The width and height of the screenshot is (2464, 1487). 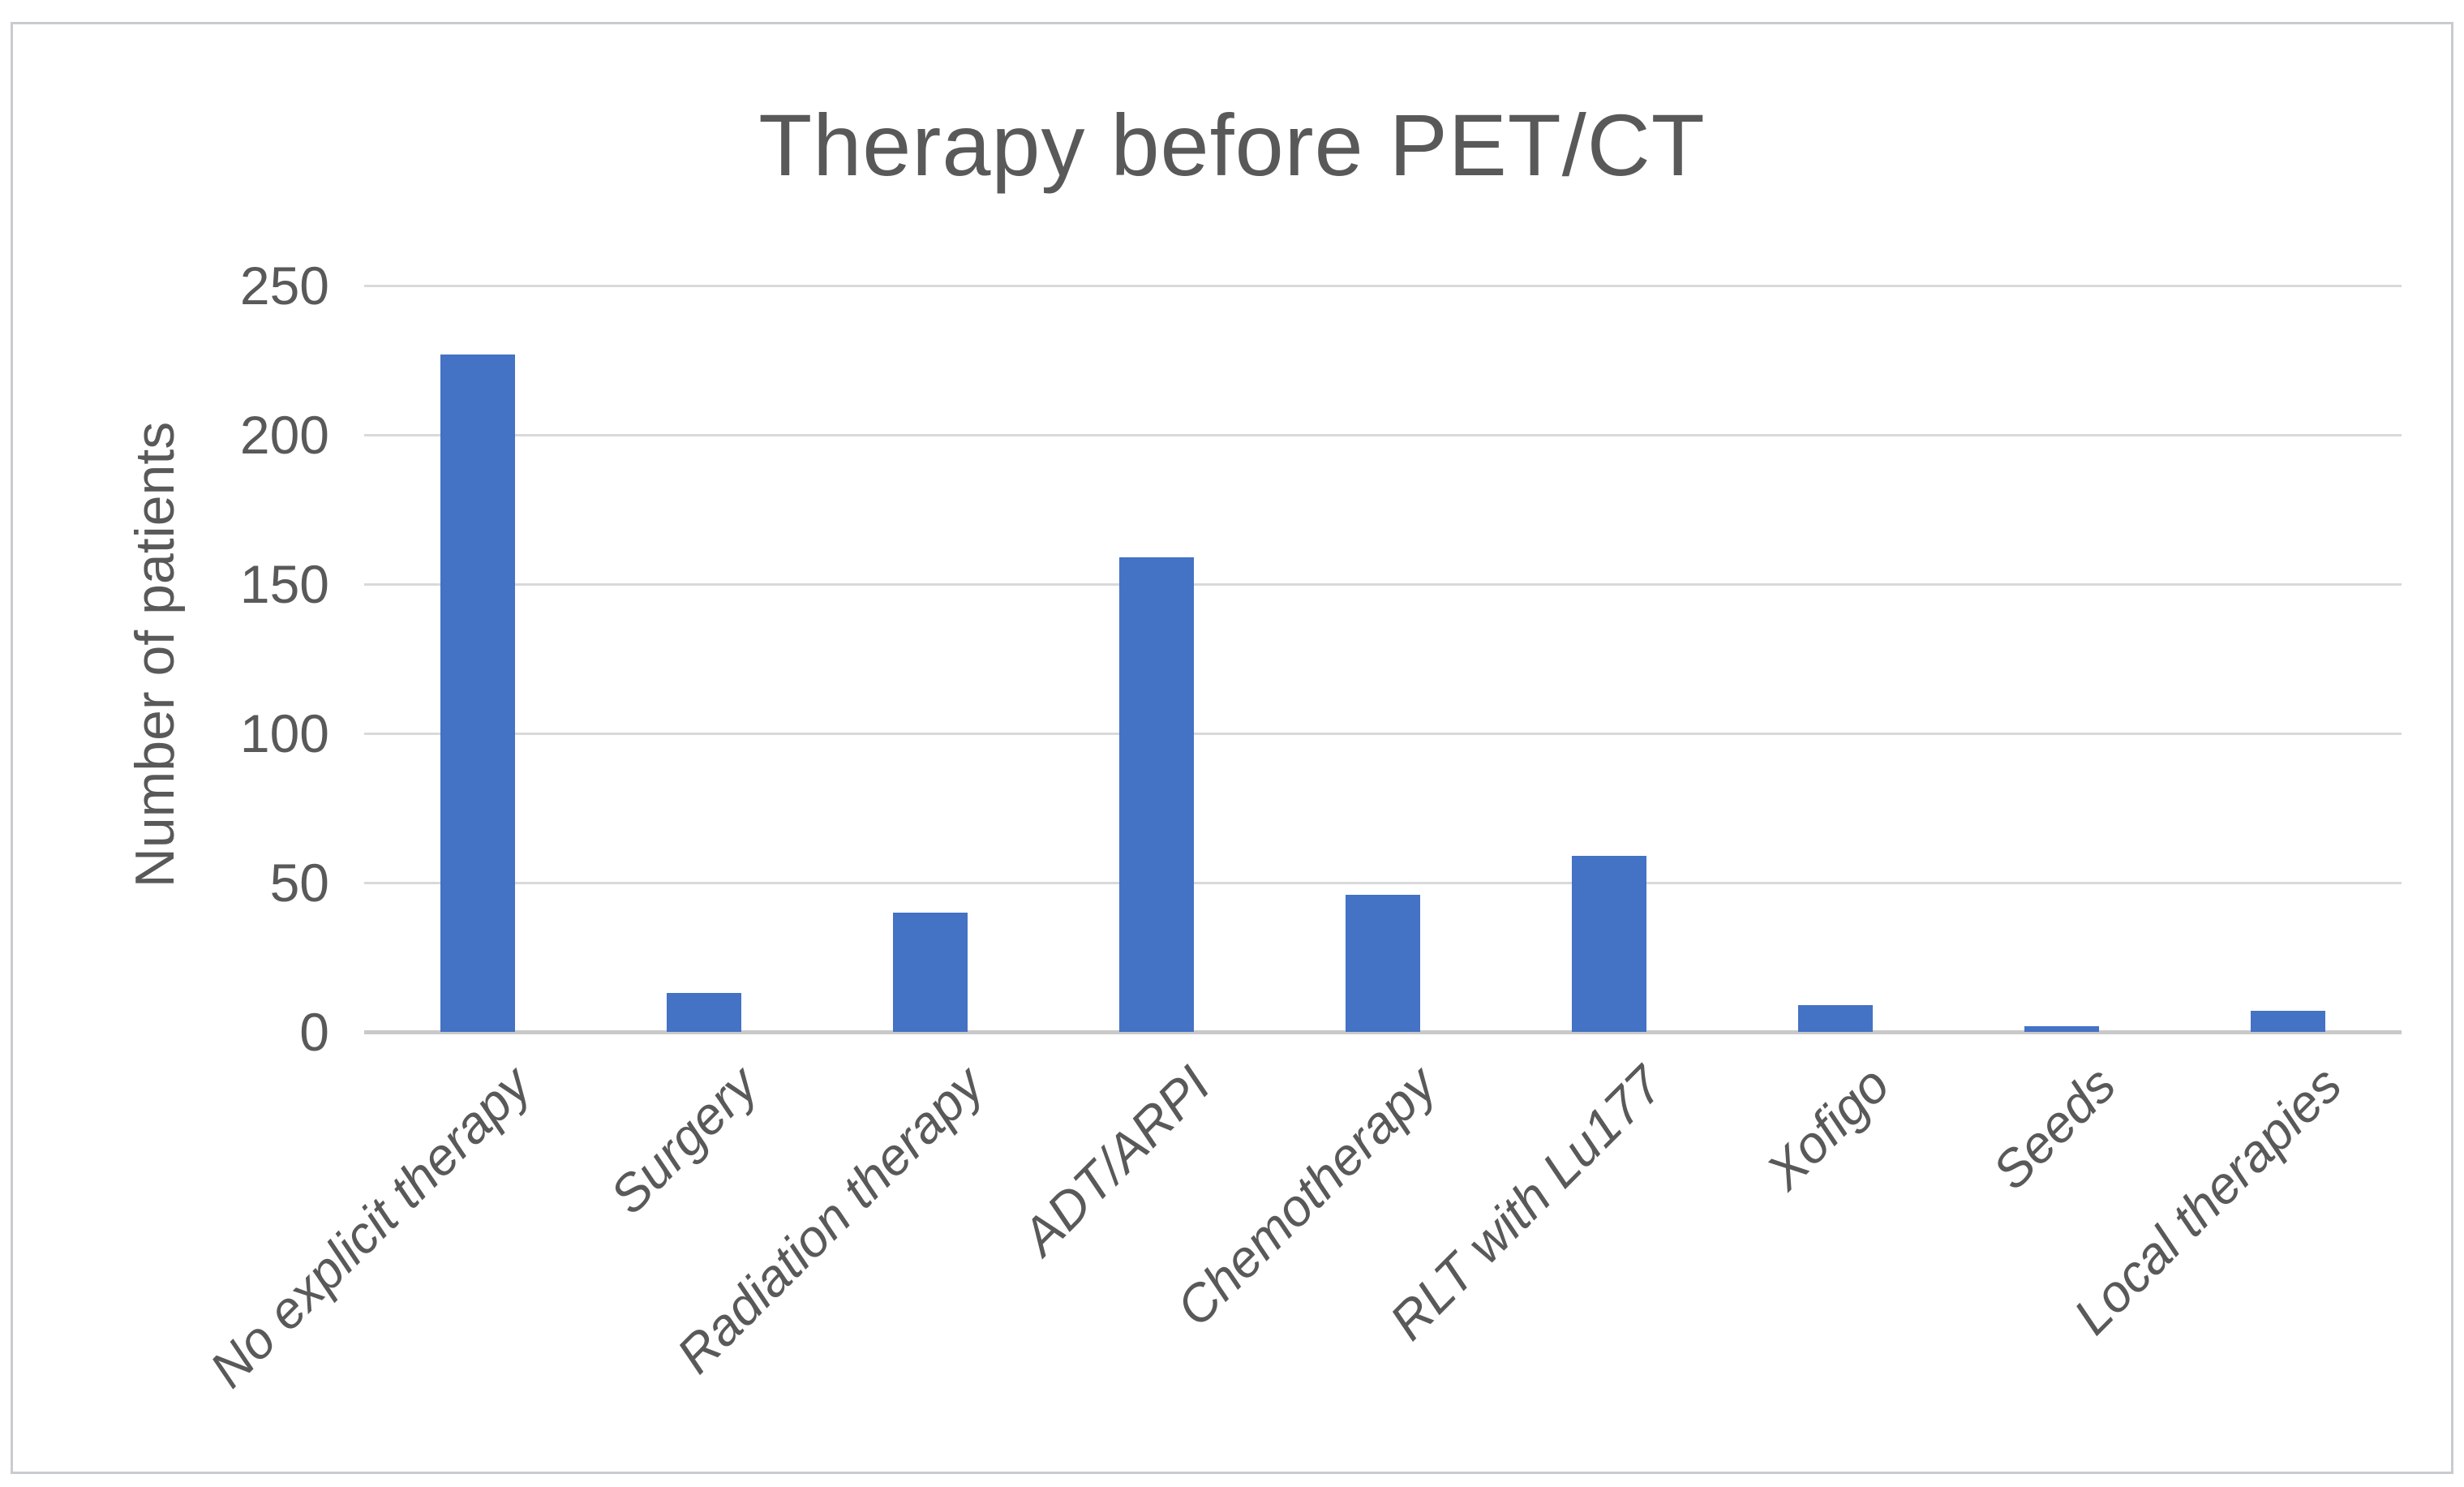 I want to click on y-tick-label-100: 100, so click(x=284, y=733).